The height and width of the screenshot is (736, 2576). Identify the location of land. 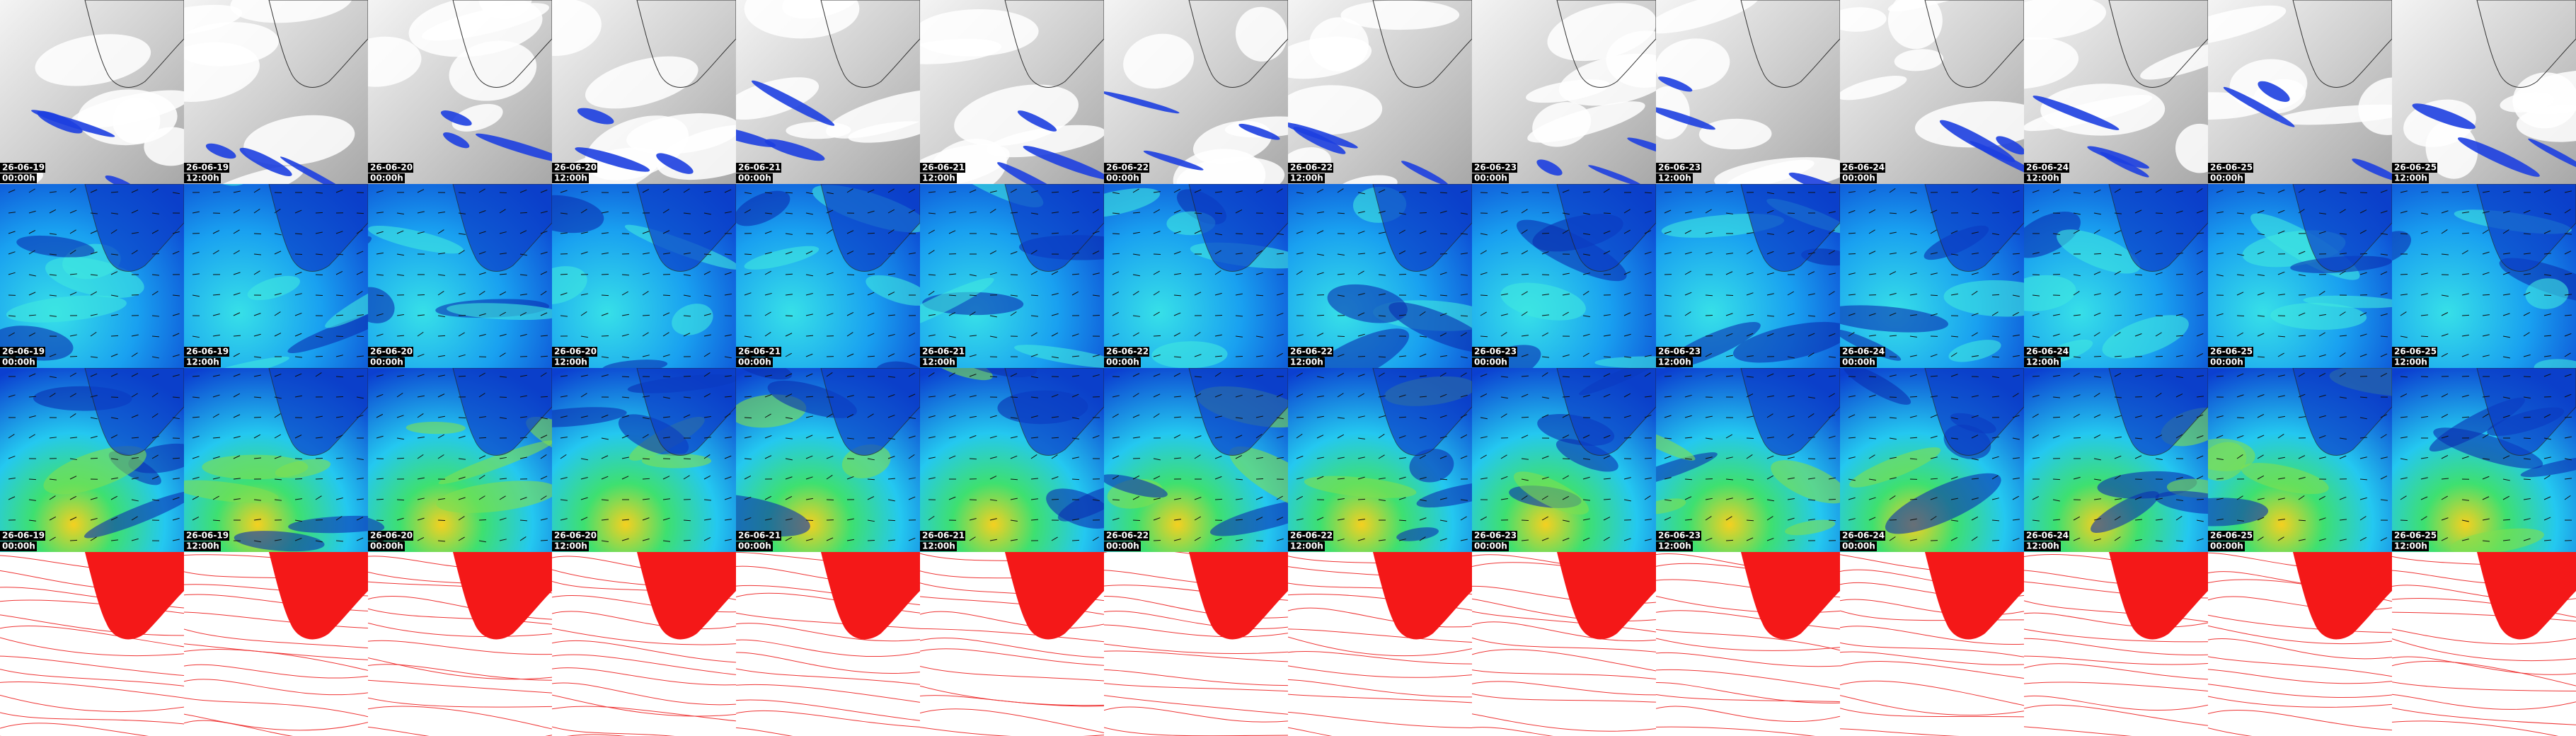
(687, 596).